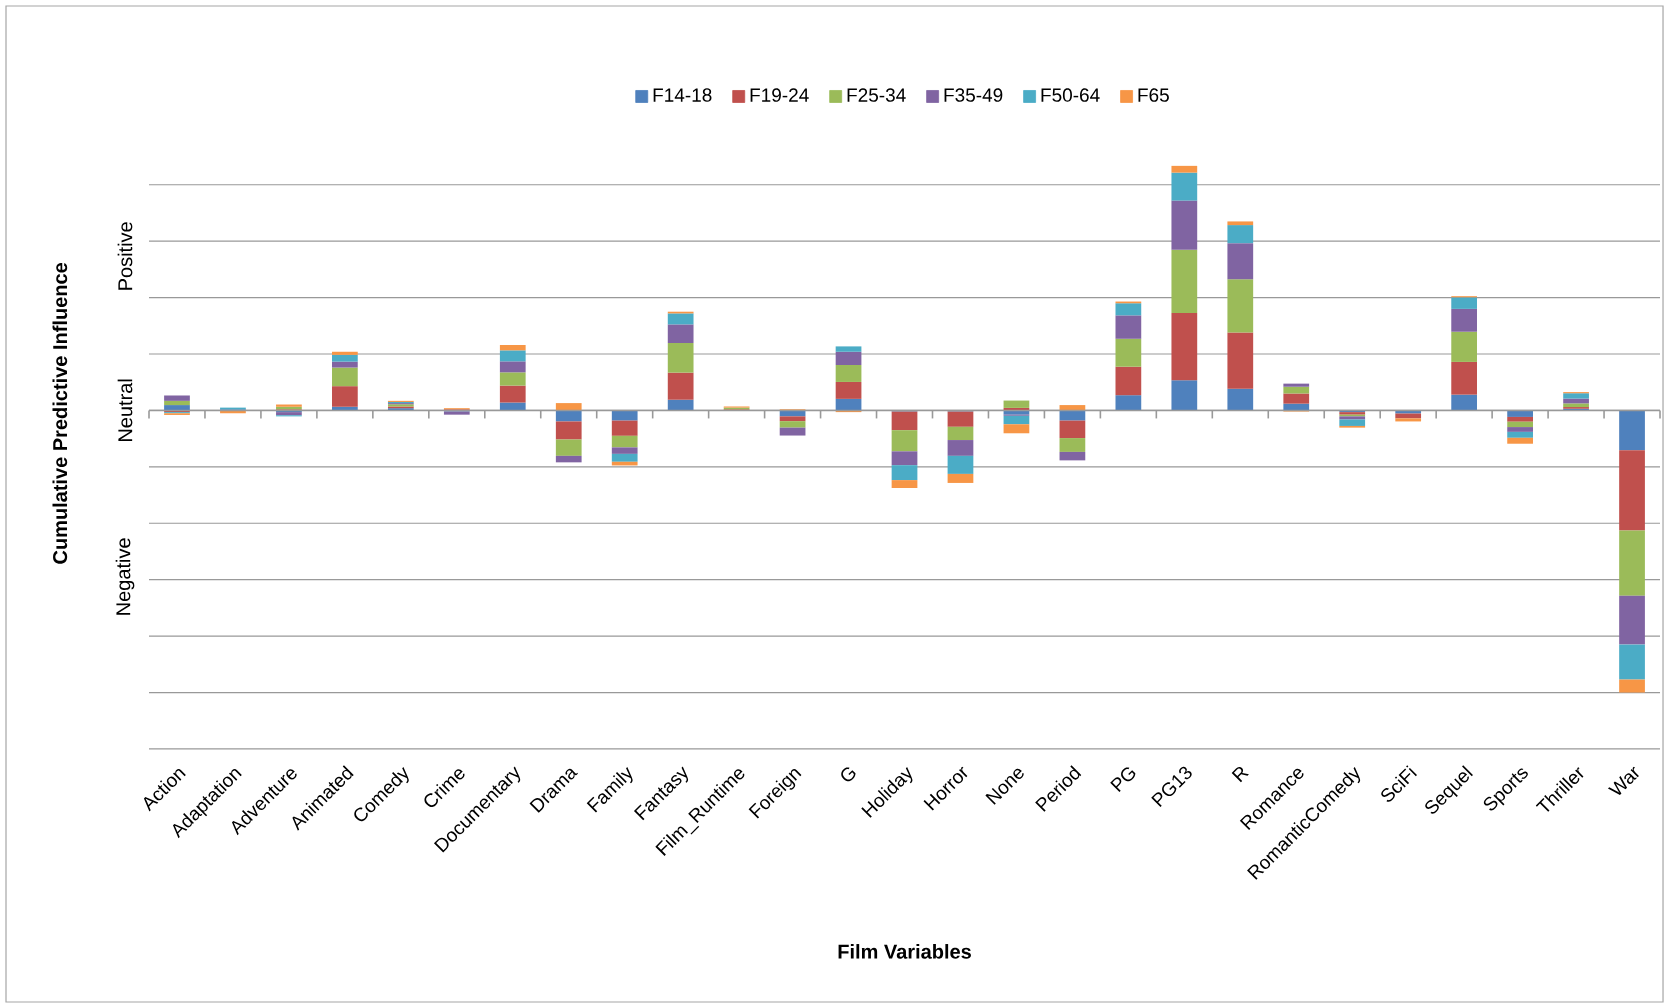  Describe the element at coordinates (125, 256) in the screenshot. I see `text: Positive` at that location.